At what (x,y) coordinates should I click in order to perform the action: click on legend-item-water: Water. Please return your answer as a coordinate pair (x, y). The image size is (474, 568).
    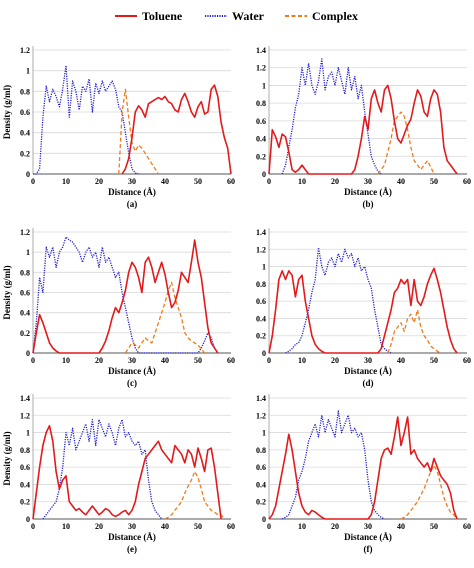
    Looking at the image, I should click on (235, 16).